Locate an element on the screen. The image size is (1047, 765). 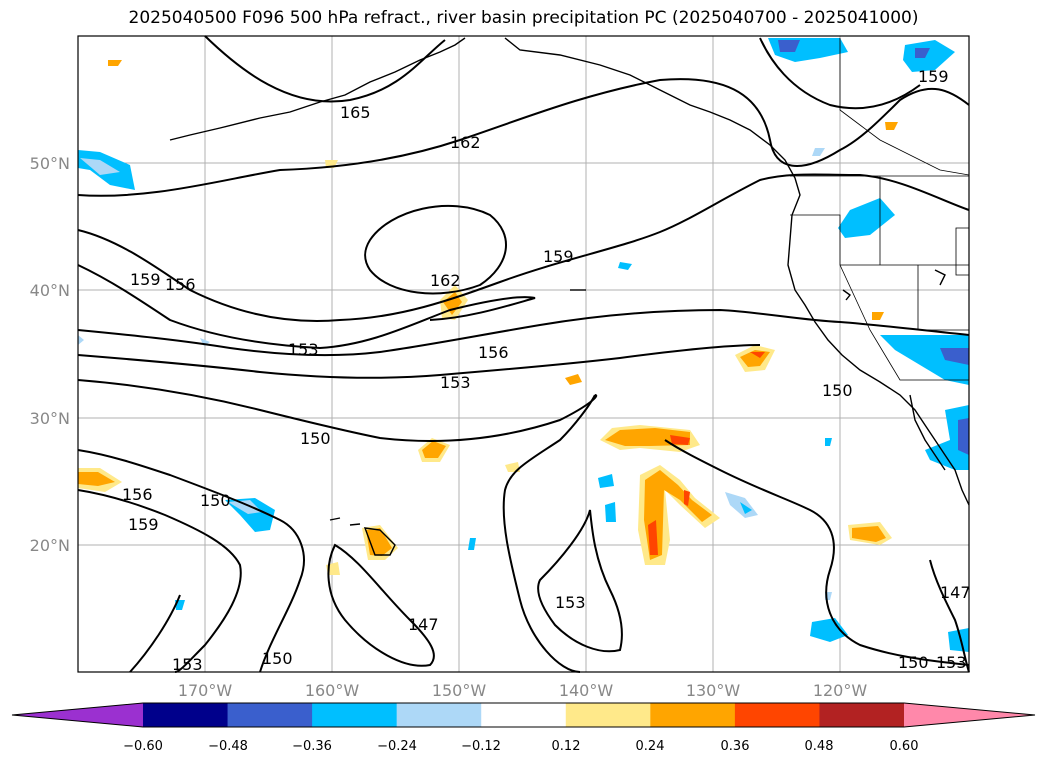
colorbar-tick: 0.12 is located at coordinates (566, 746).